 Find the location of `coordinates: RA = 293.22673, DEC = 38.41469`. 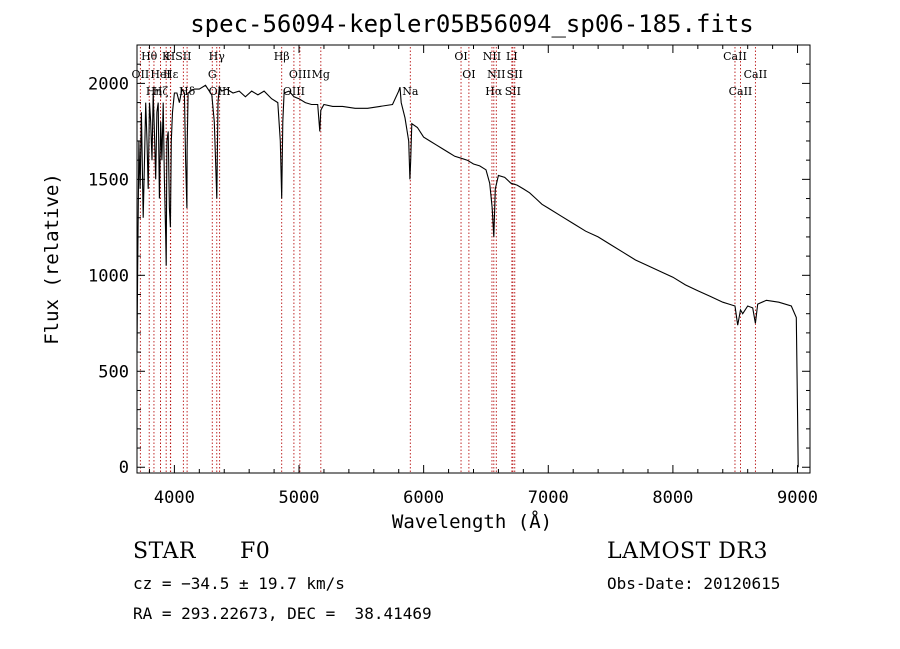

coordinates: RA = 293.22673, DEC = 38.41469 is located at coordinates (282, 613).